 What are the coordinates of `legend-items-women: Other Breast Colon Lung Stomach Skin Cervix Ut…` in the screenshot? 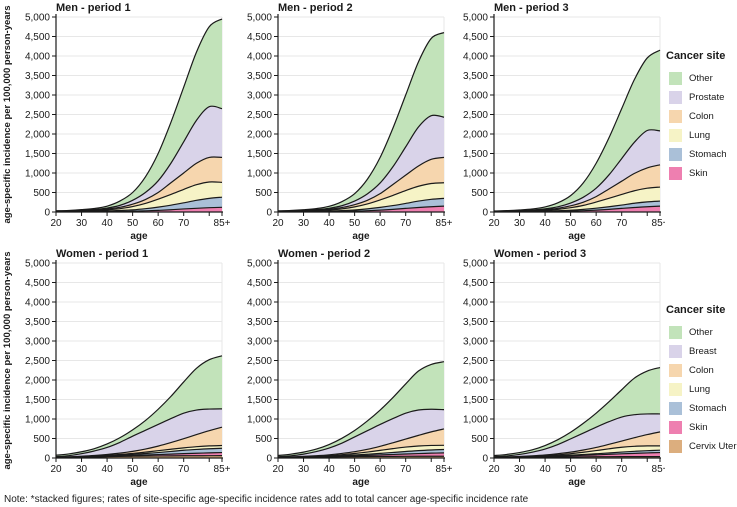 It's located at (701, 389).